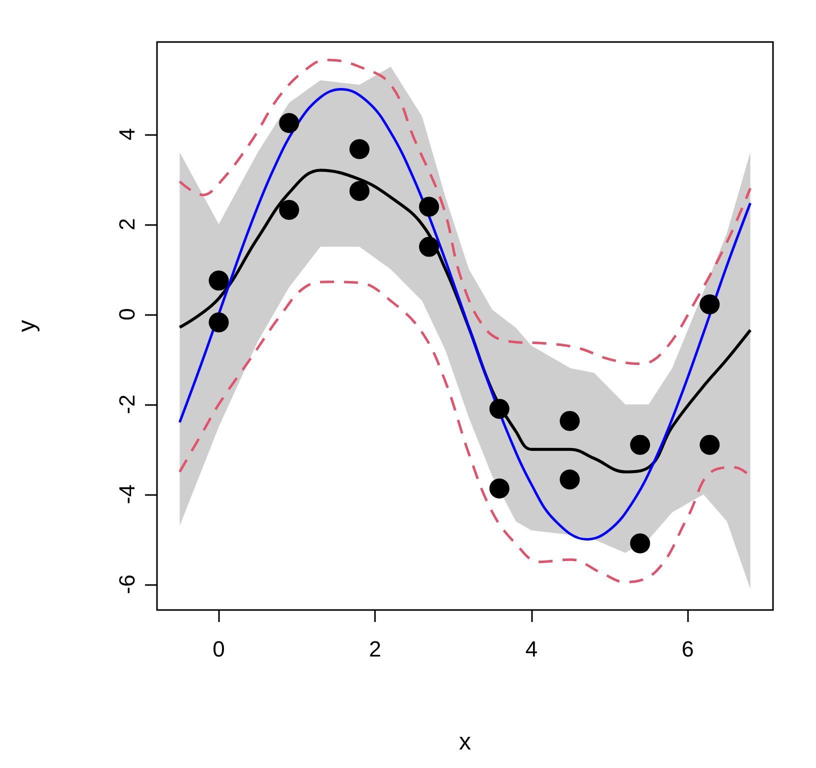 The height and width of the screenshot is (768, 816). Describe the element at coordinates (127, 494) in the screenshot. I see `y-tick-label: -4` at that location.